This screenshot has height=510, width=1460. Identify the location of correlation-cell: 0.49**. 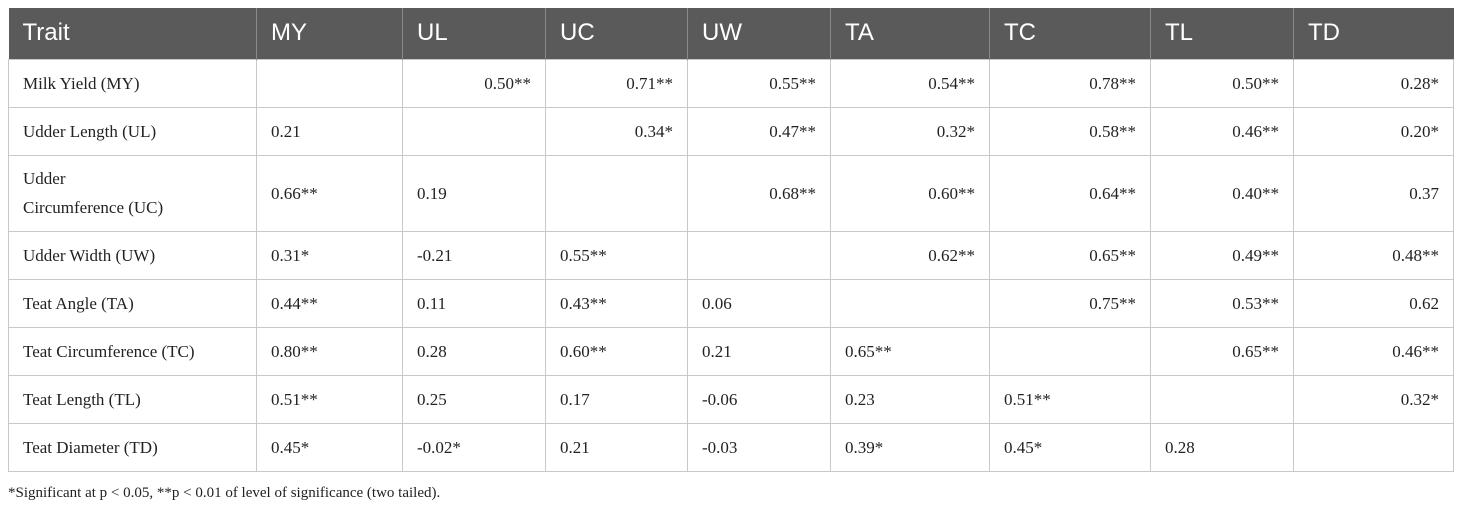
(1222, 255).